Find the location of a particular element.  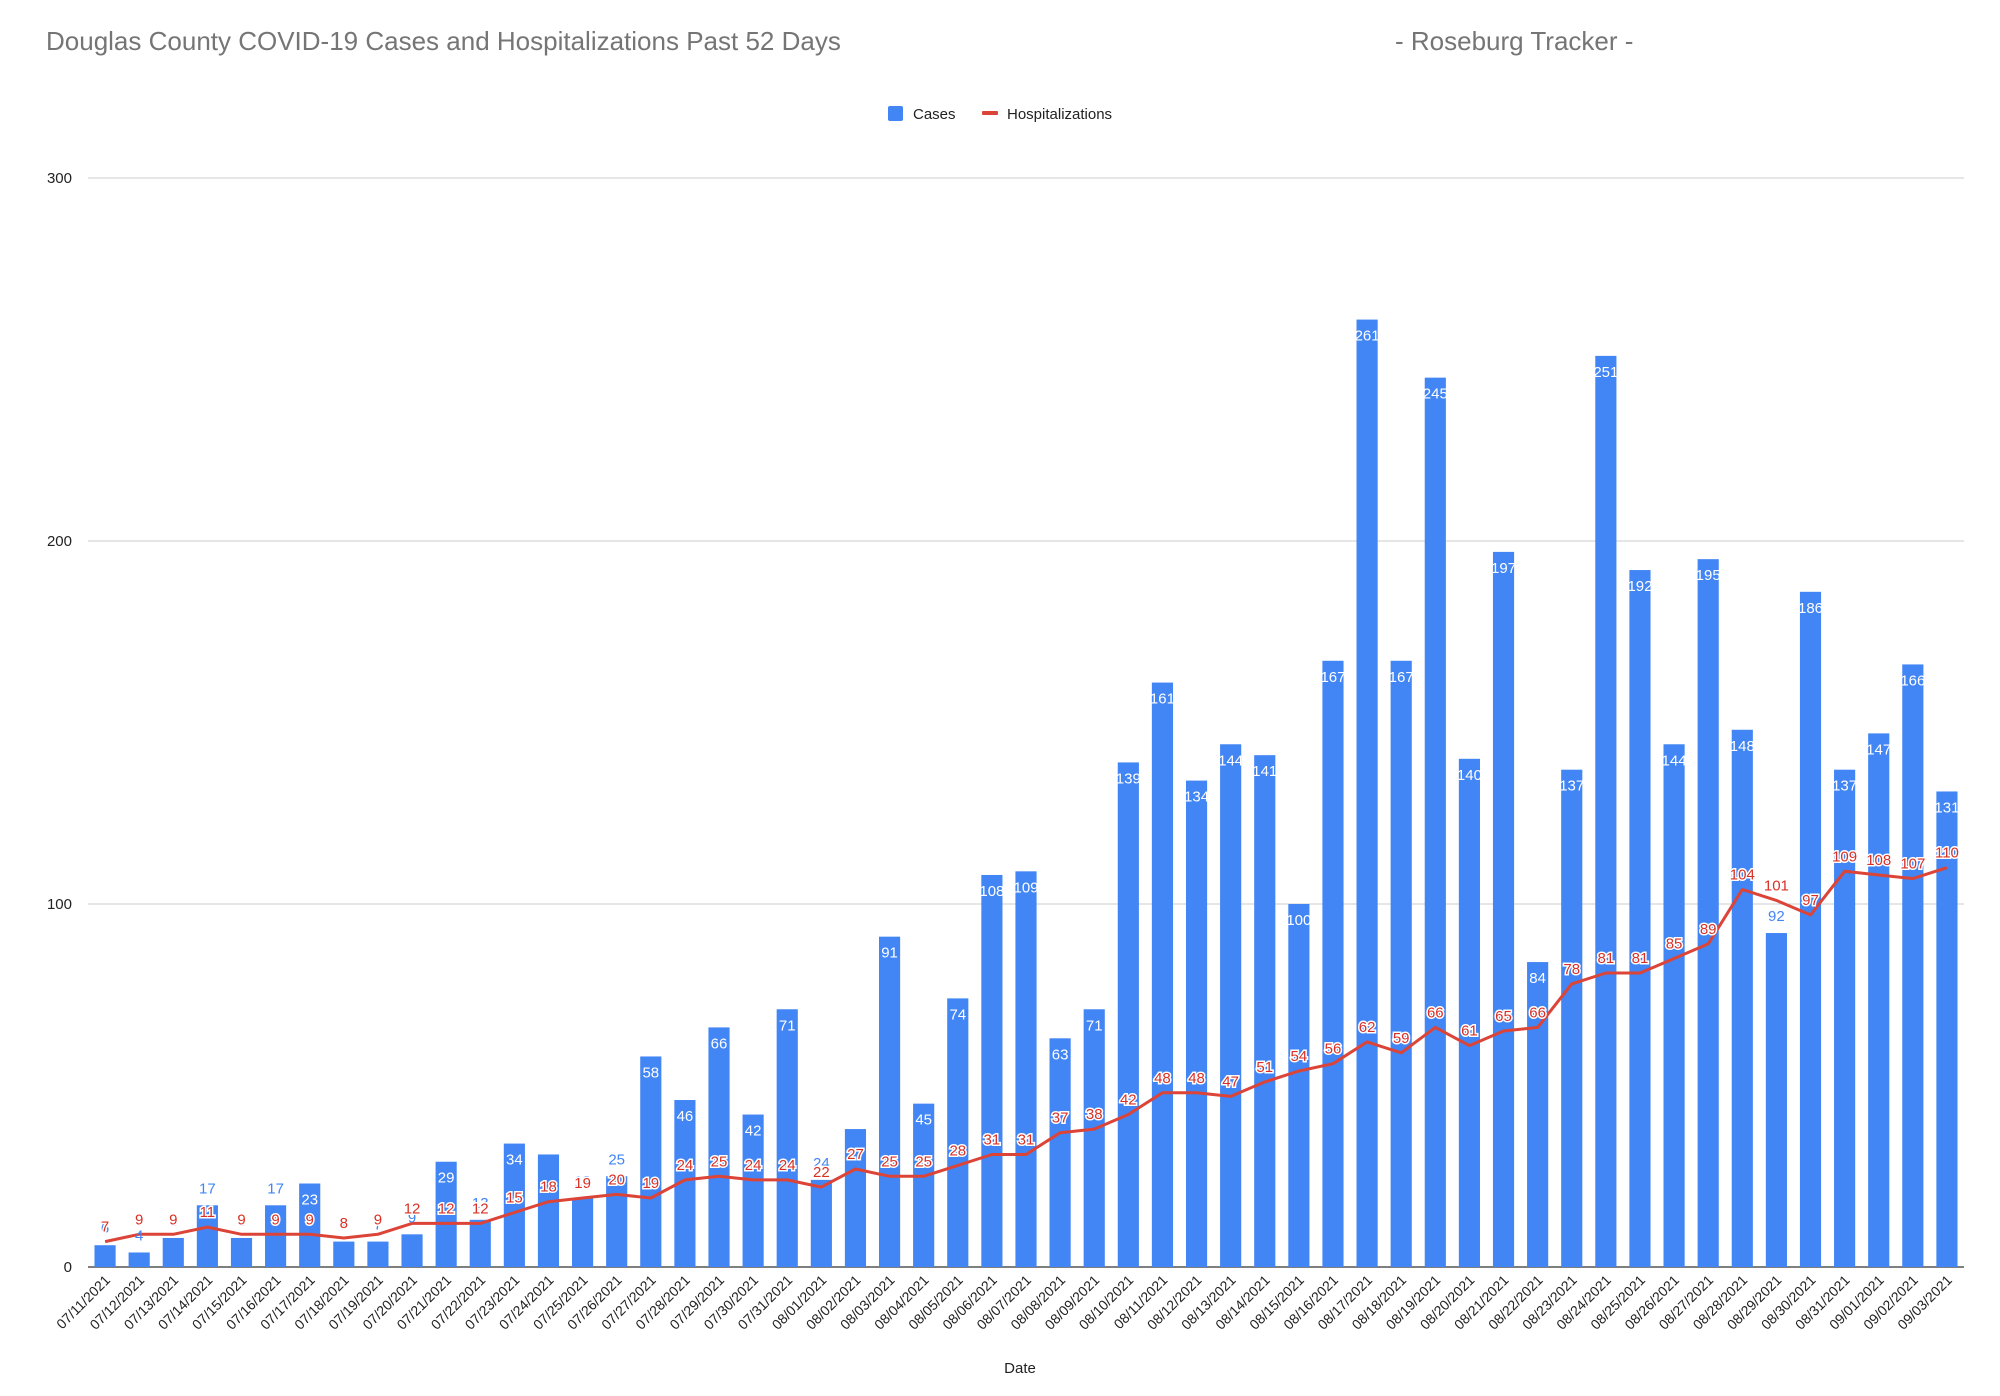

cases-data-label: 19 is located at coordinates (582, 1181).